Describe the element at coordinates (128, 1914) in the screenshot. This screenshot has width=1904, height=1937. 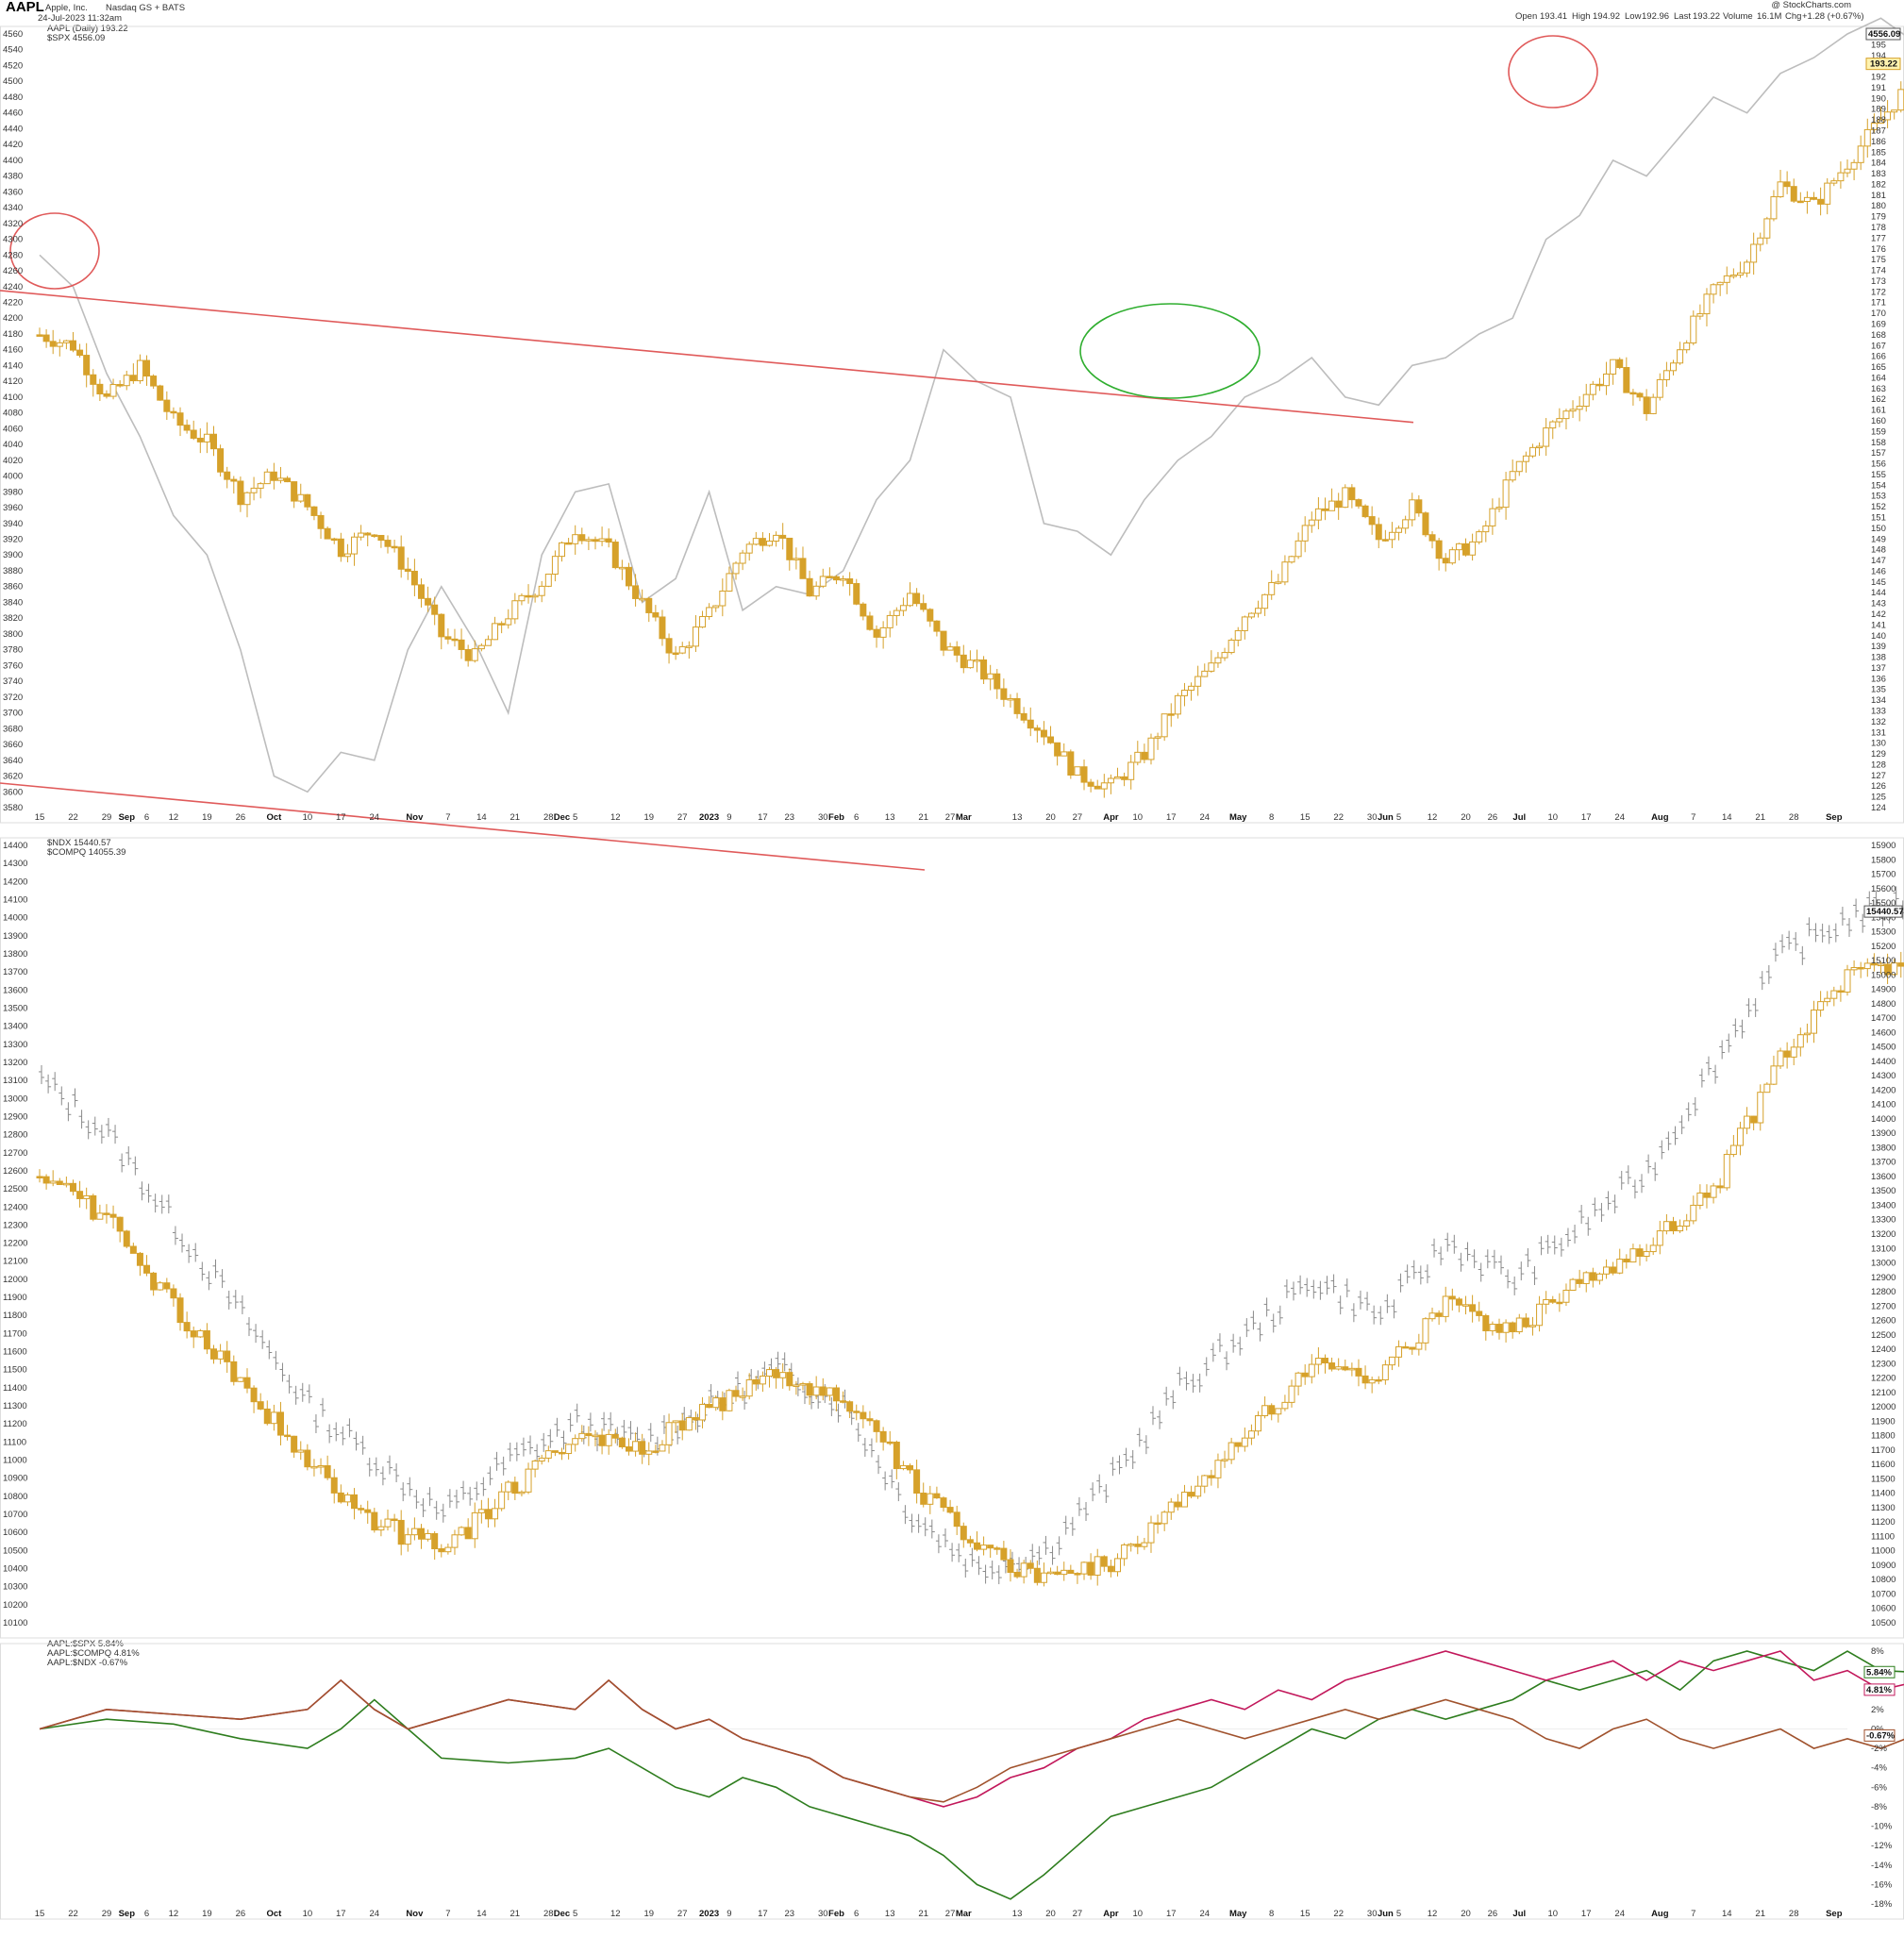
I see `x-label-2-Sep: Sep` at that location.